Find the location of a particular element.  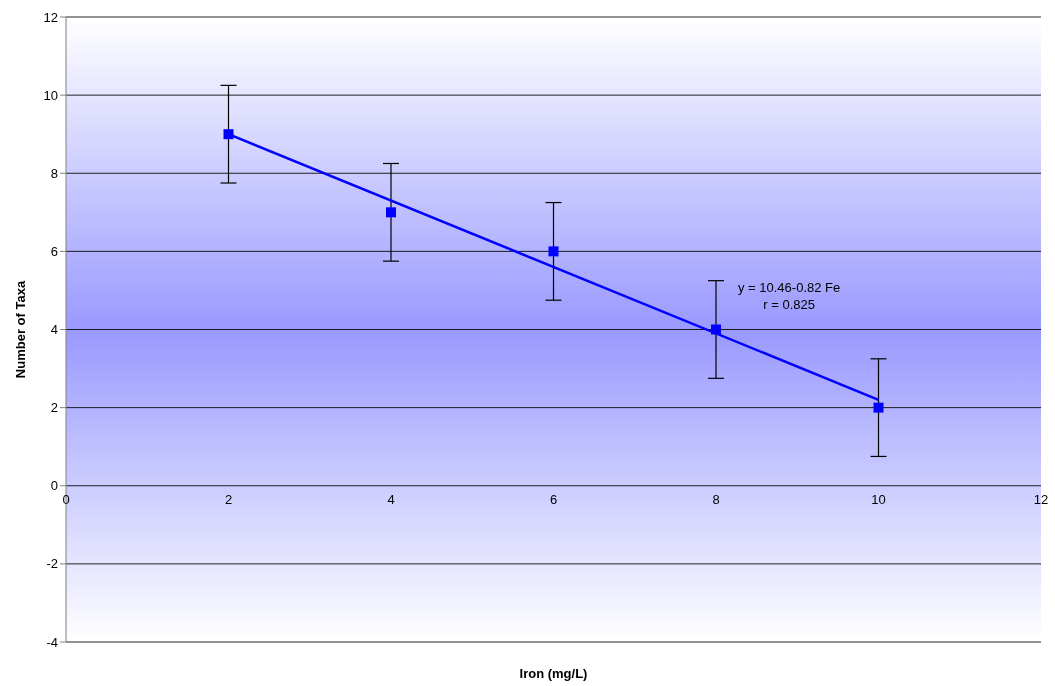

y-tick-label: 6 is located at coordinates (54, 251).